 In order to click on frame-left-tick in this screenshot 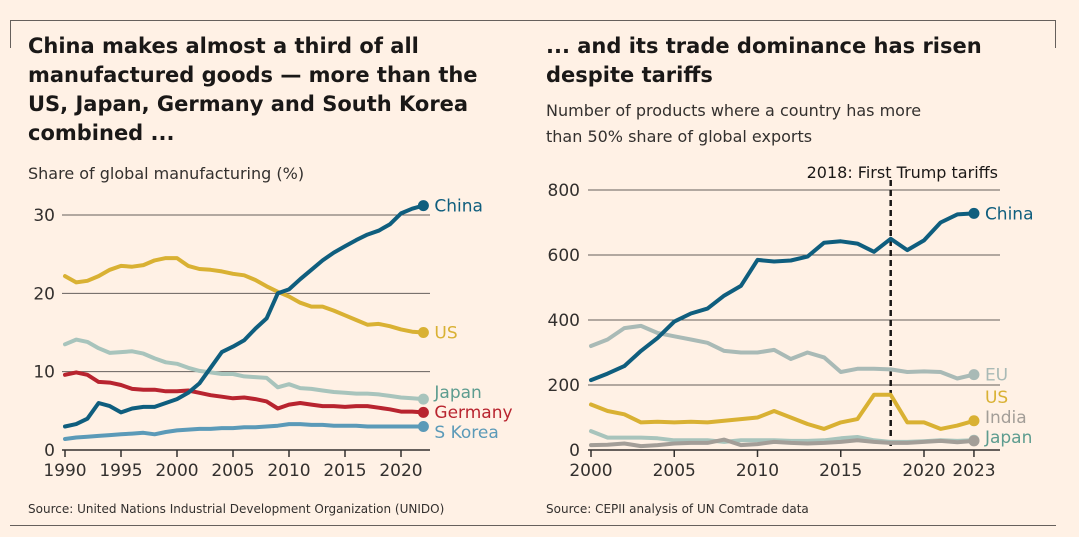, I will do `click(10, 34)`.